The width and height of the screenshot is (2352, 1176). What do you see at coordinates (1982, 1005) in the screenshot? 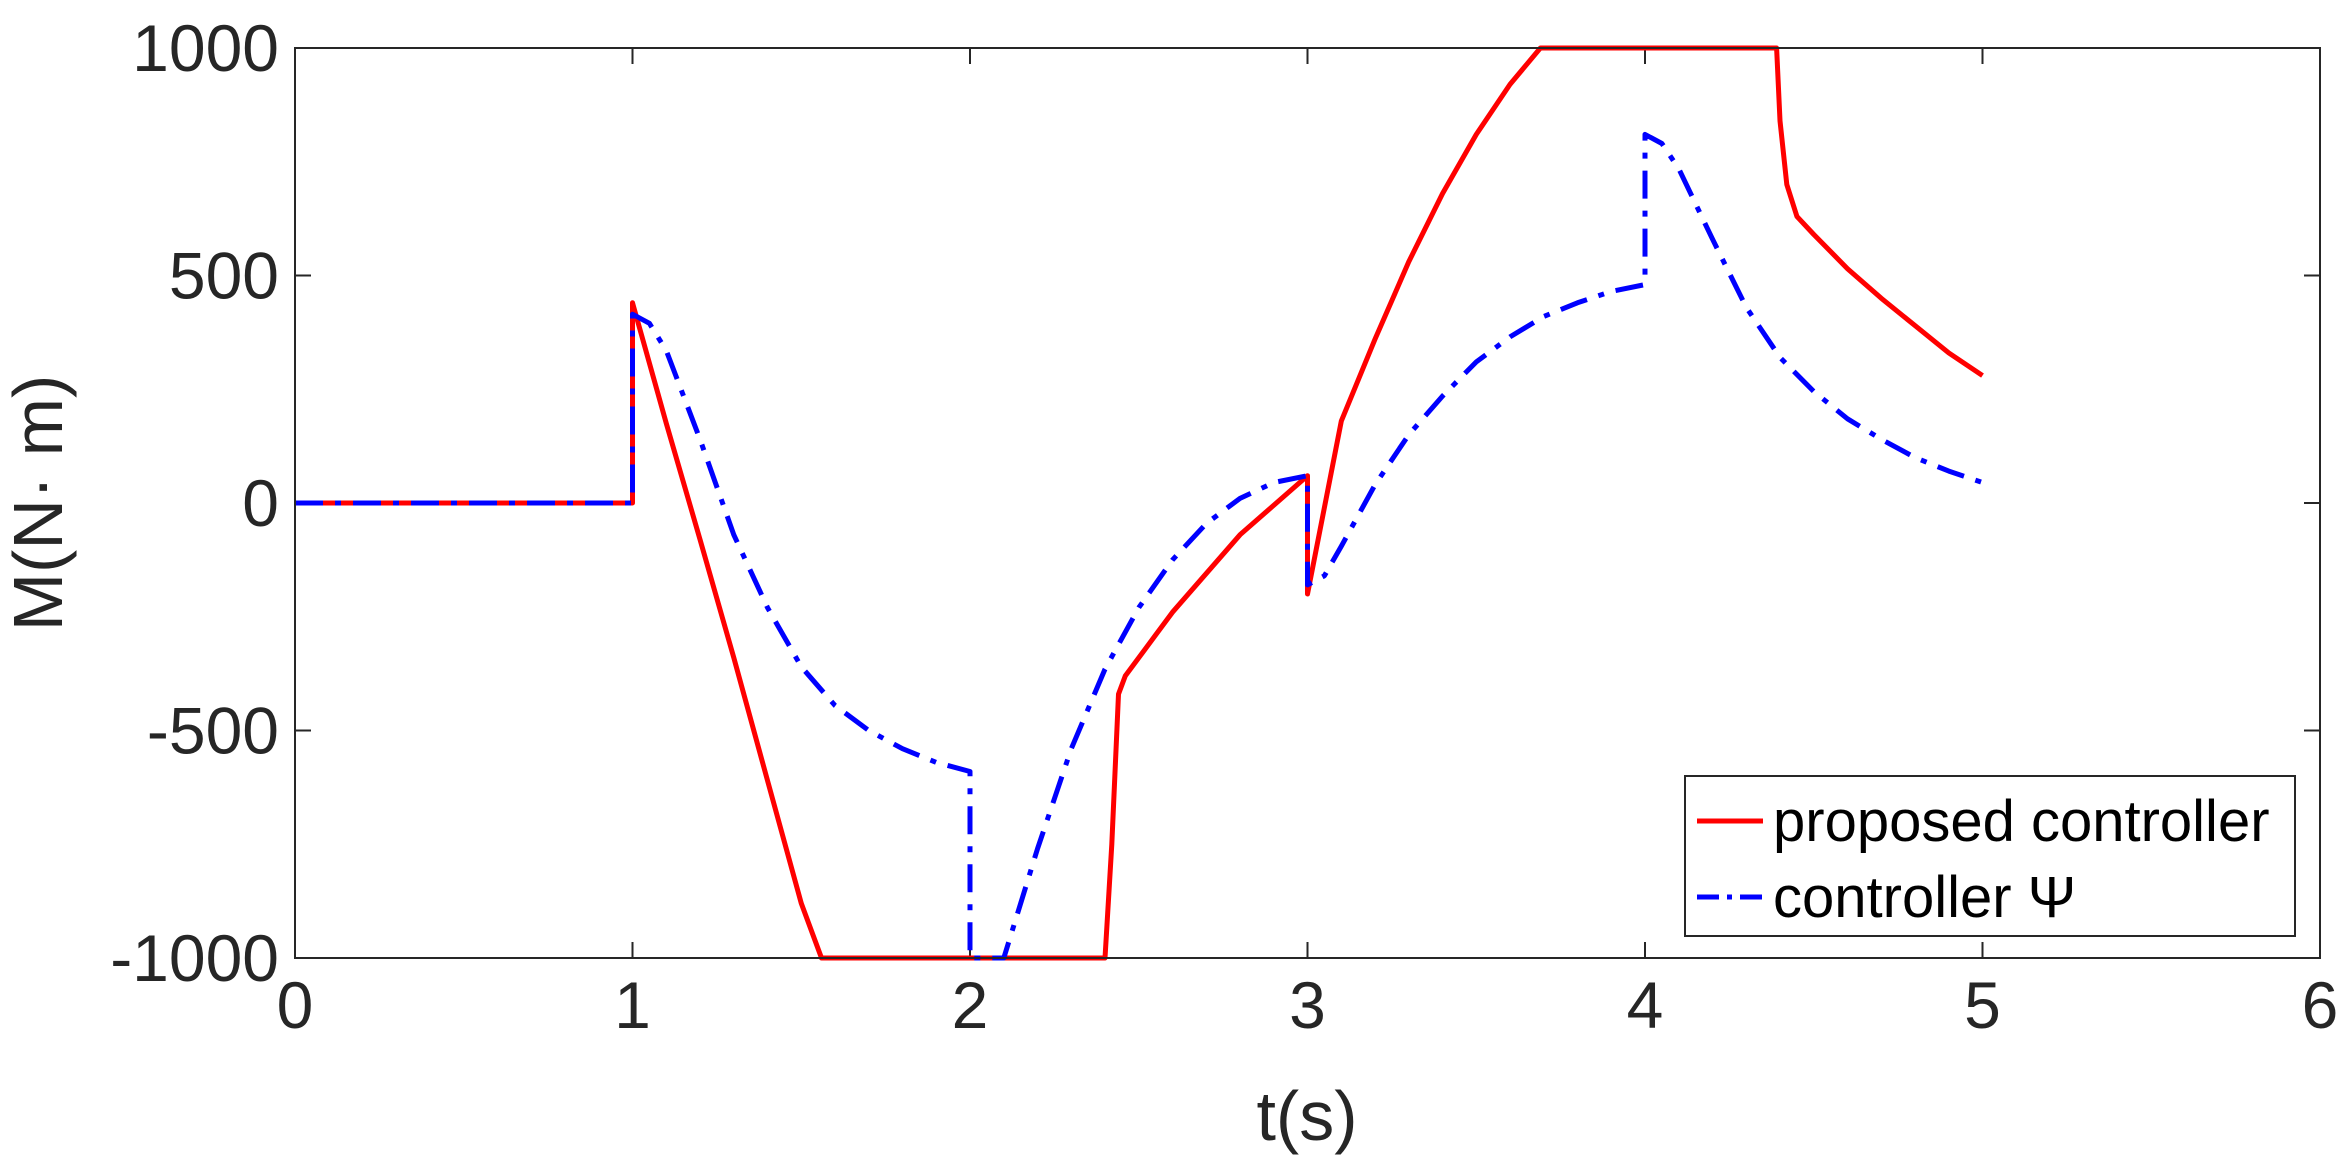
I see `x-tick-label: 5` at bounding box center [1982, 1005].